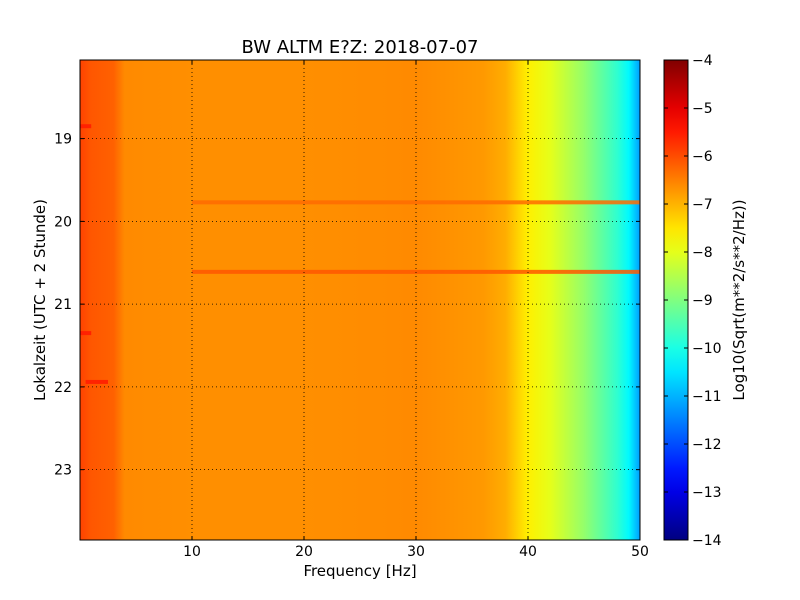 Image resolution: width=800 pixels, height=600 pixels. What do you see at coordinates (707, 541) in the screenshot?
I see `colorbar-tick-label: −14` at bounding box center [707, 541].